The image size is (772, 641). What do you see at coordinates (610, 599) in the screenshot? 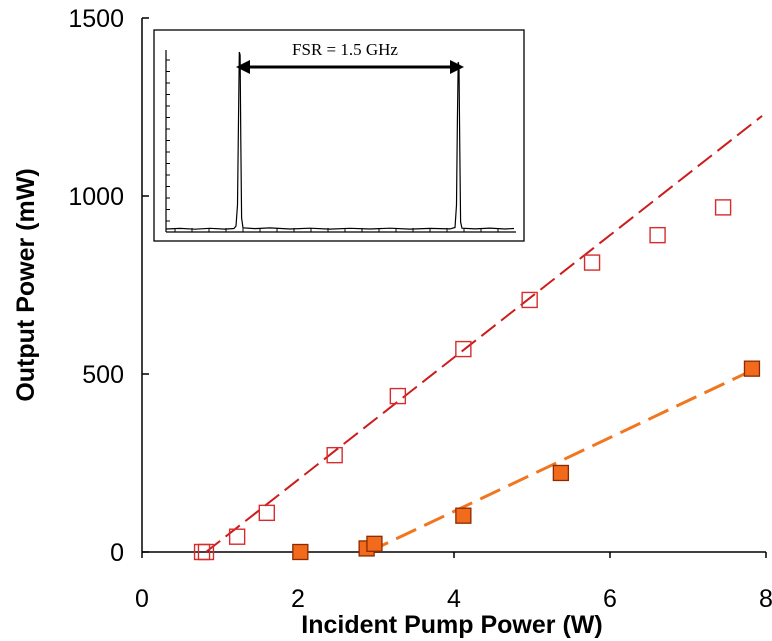
I see `x-tick-label: 6` at bounding box center [610, 599].